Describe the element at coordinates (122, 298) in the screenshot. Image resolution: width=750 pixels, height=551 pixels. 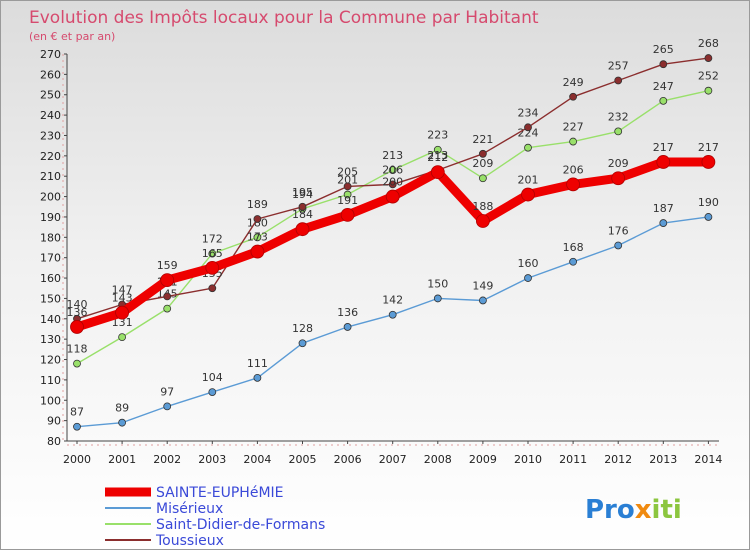
I see `data-label: 143` at that location.